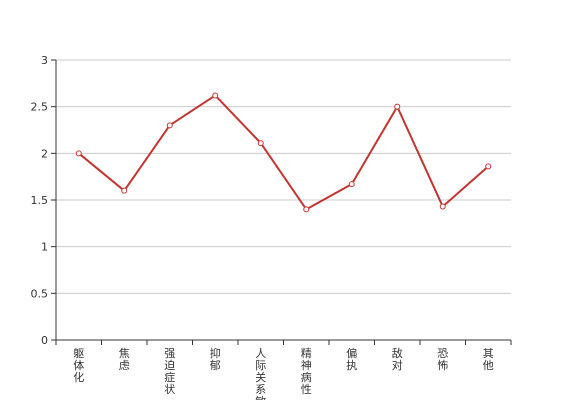 This screenshot has width=567, height=400. Describe the element at coordinates (397, 359) in the screenshot. I see `x-tick-label: 敌对` at that location.